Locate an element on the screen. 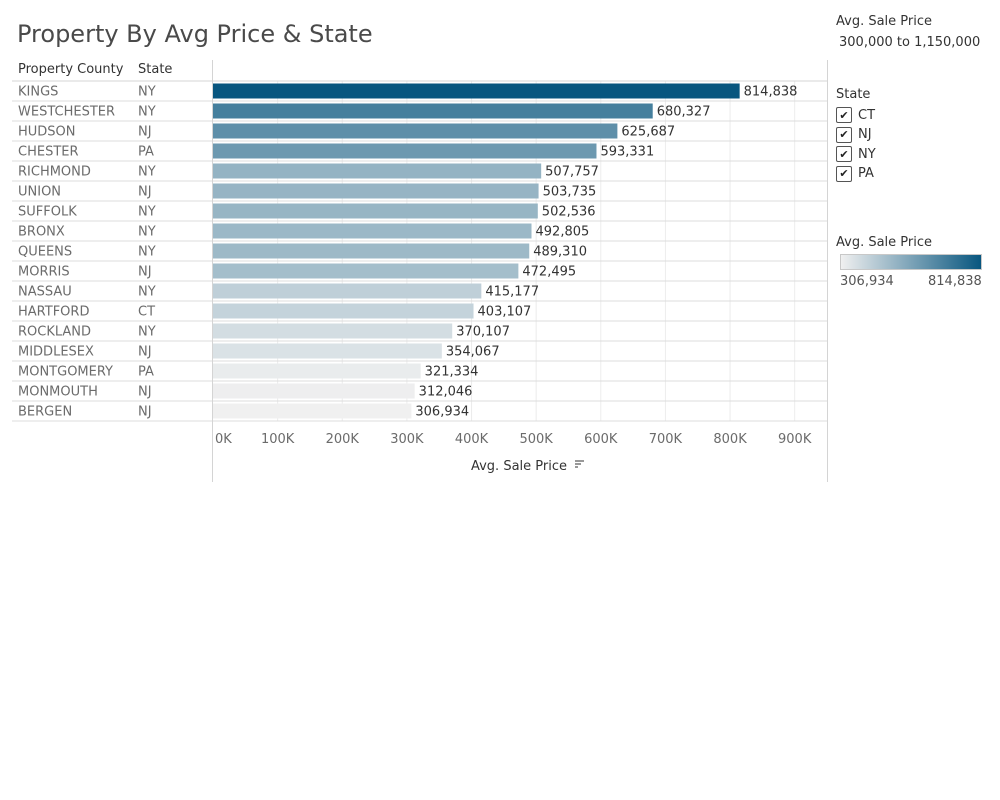 The height and width of the screenshot is (800, 1000). data-label: 354,067 is located at coordinates (473, 352).